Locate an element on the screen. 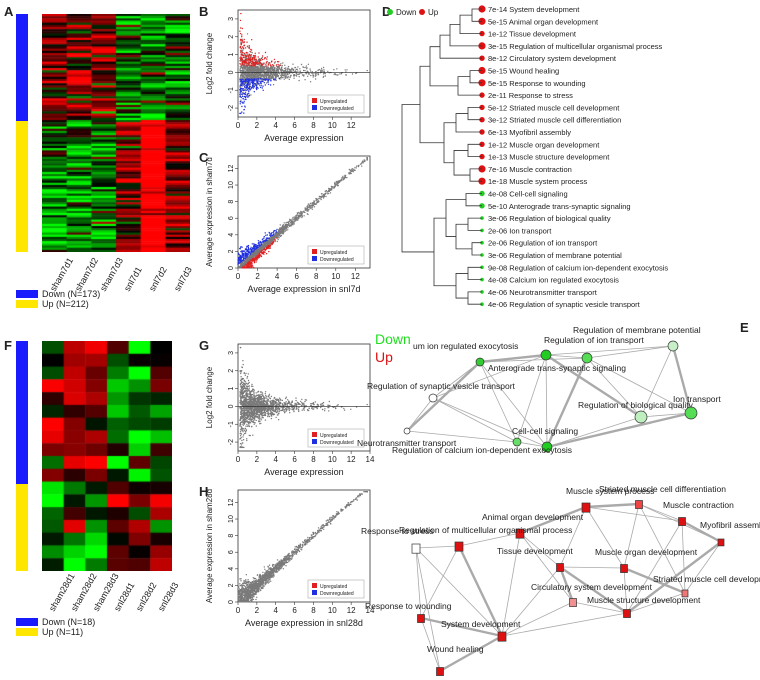 This screenshot has height=680, width=760. heatmap-f-sidebar-down is located at coordinates (22, 412).